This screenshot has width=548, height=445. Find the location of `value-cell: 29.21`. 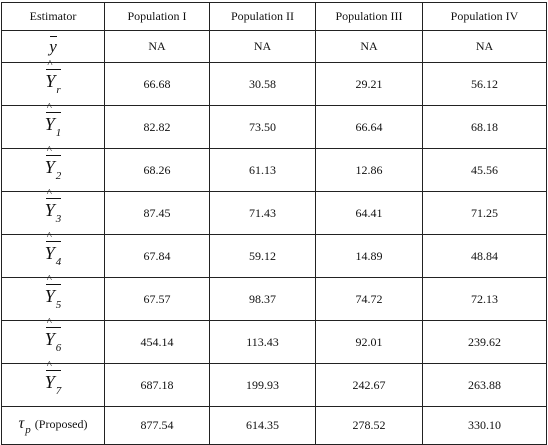

value-cell: 29.21 is located at coordinates (369, 84).